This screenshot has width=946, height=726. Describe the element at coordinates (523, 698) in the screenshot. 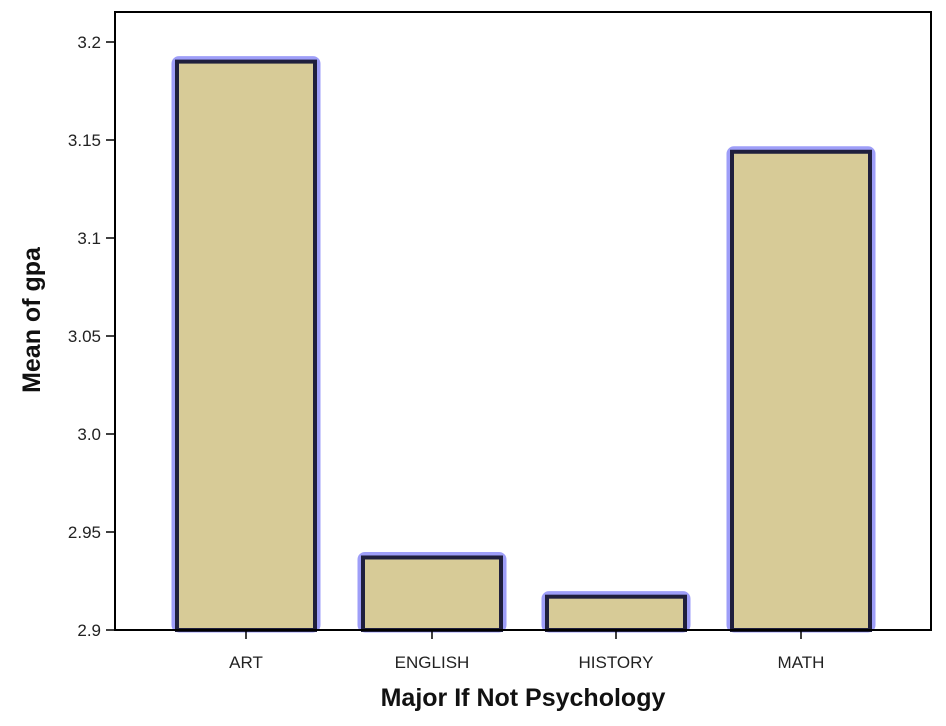

I see `x-axis-title: Major If Not Psychology` at that location.